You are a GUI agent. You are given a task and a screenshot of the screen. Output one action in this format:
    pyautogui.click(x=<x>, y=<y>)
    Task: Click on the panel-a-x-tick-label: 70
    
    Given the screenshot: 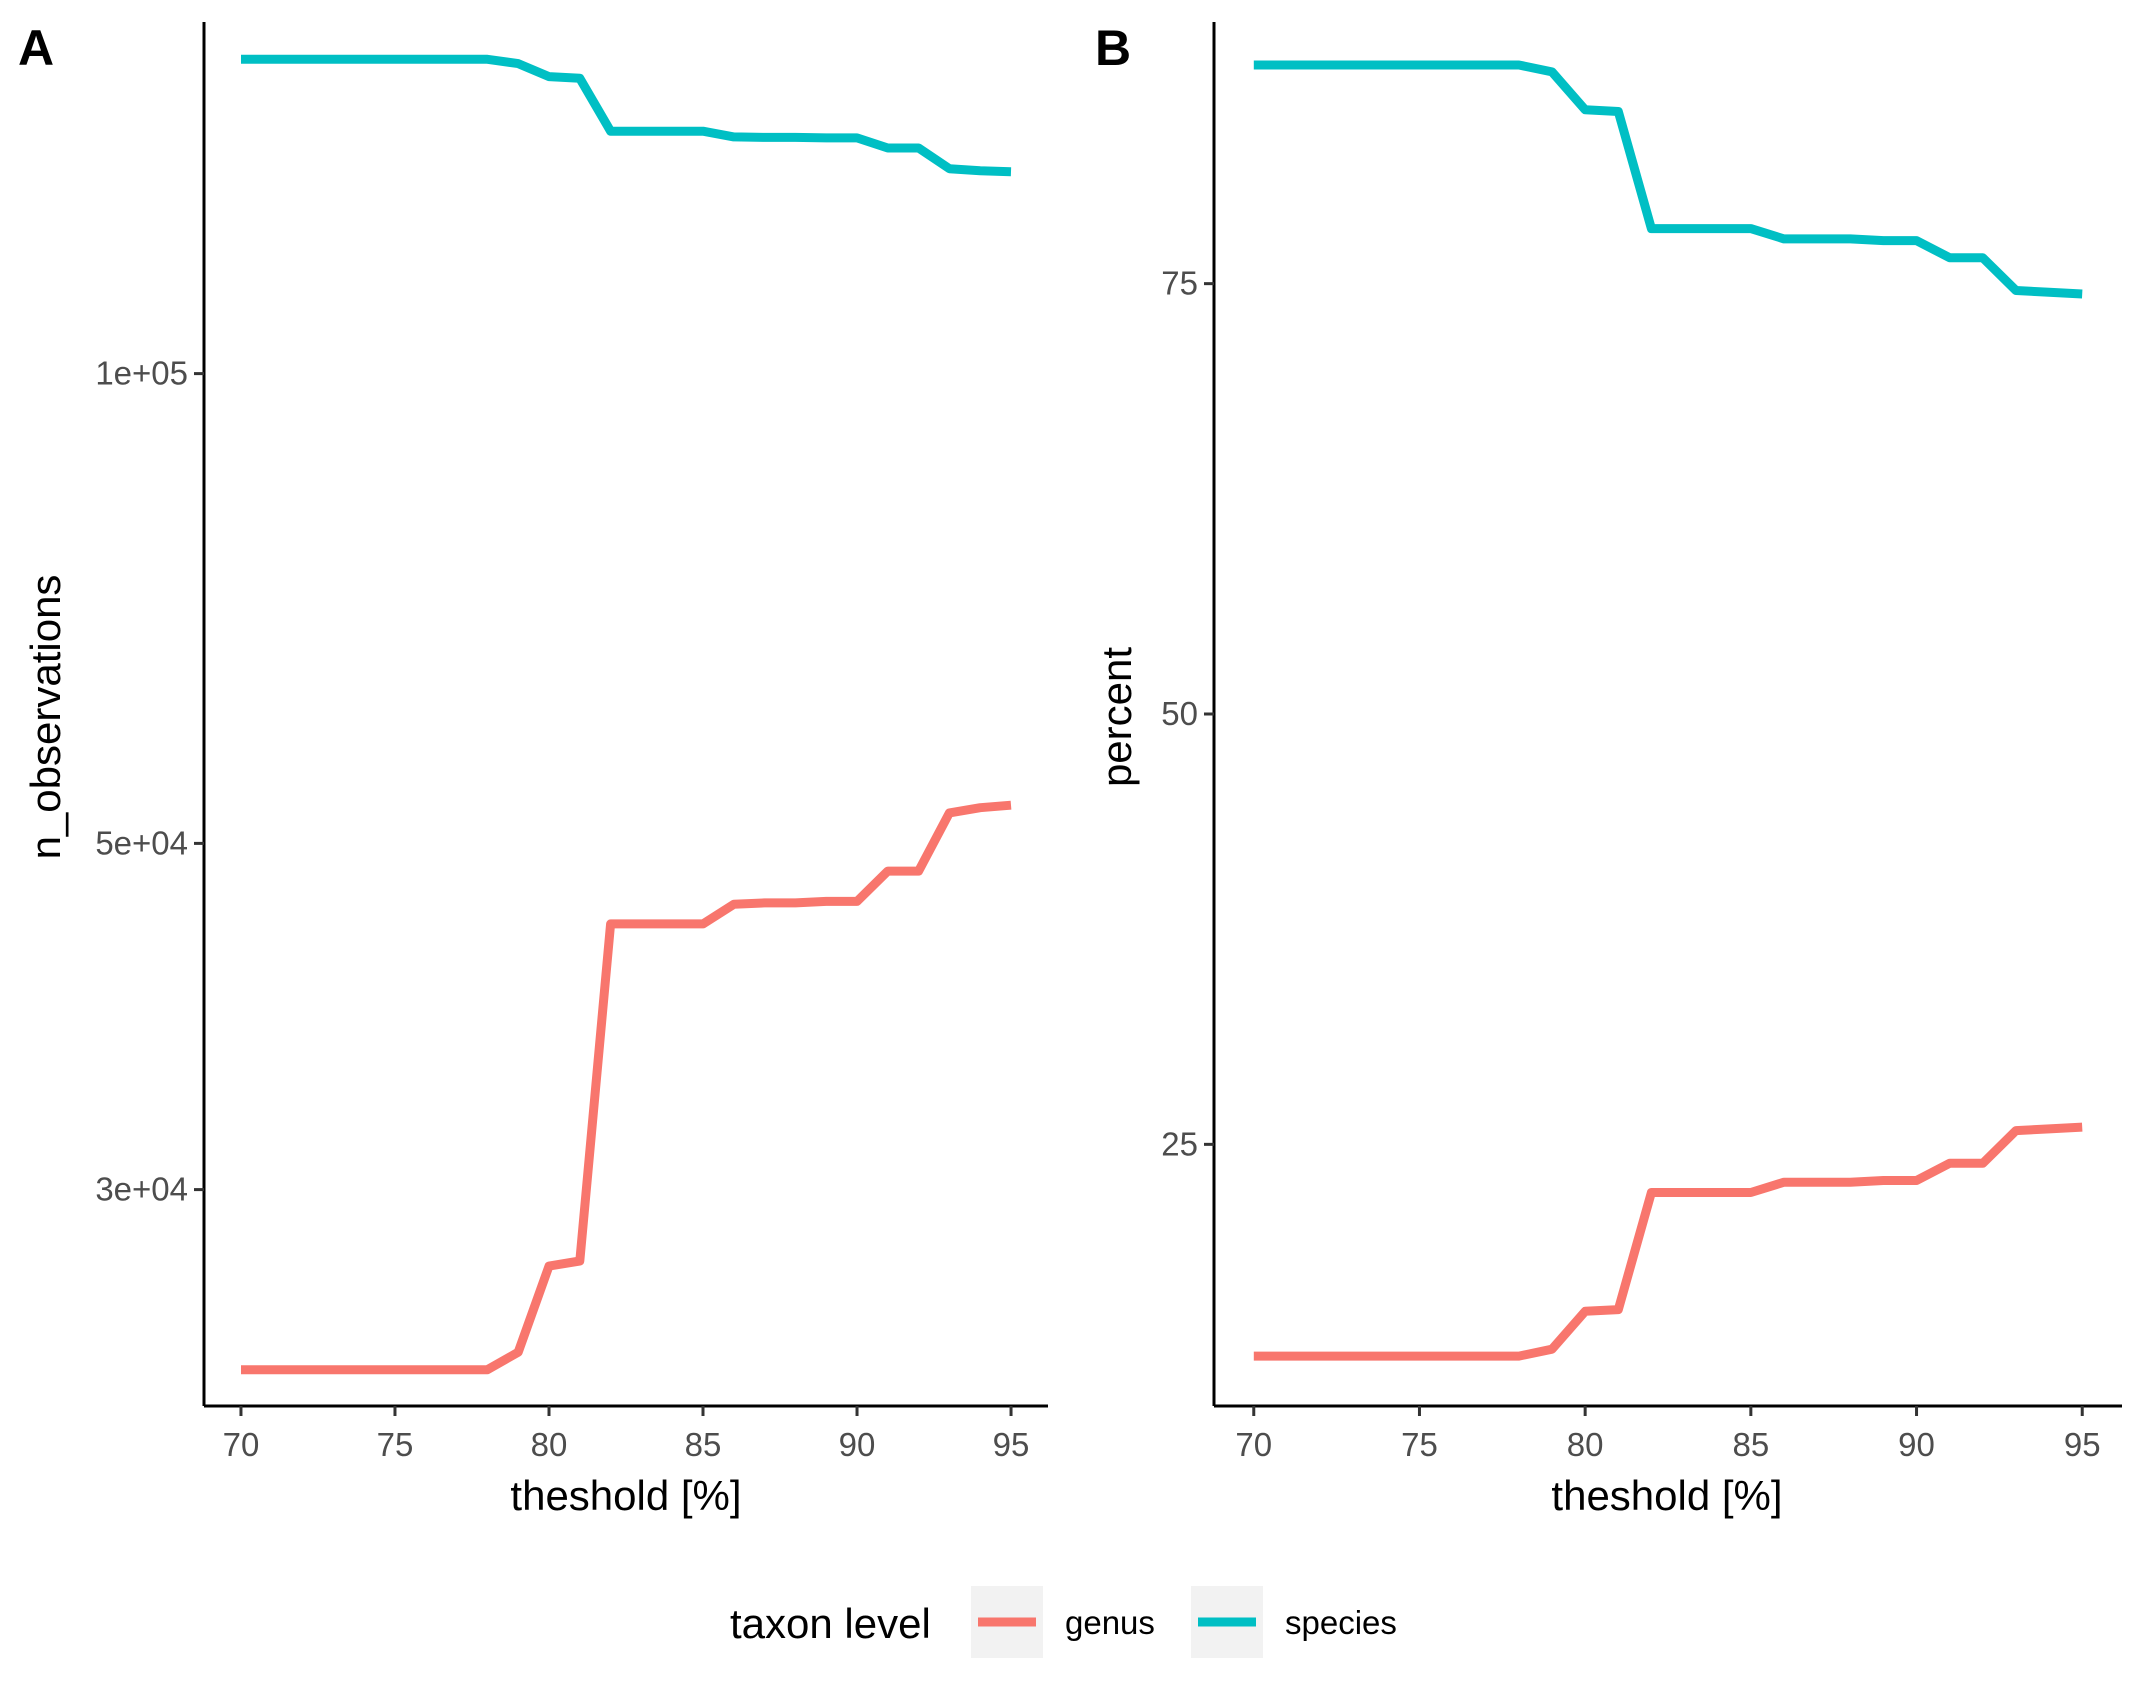 What is the action you would take?
    pyautogui.click(x=241, y=1444)
    